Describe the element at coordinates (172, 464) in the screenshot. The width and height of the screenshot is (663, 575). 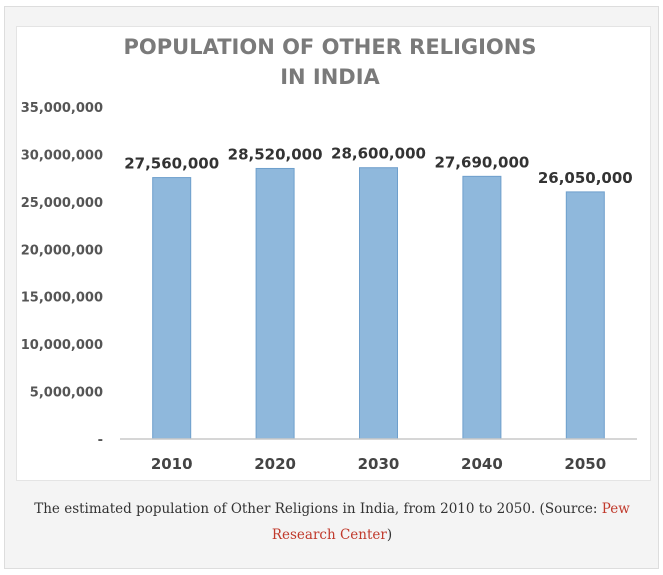
I see `x-tick-label: 2010` at that location.